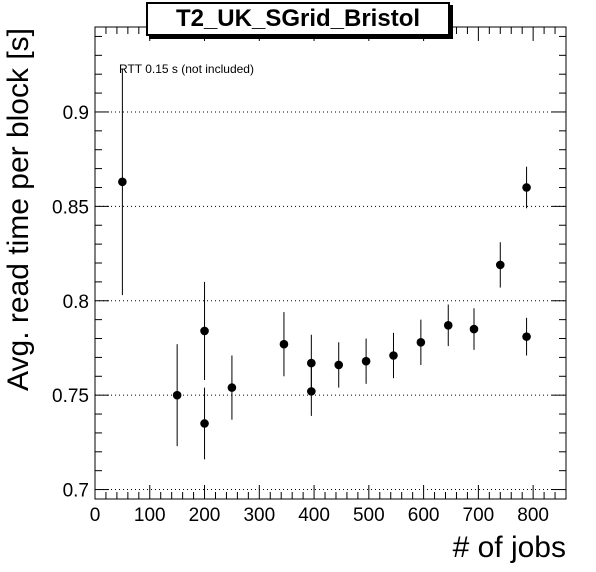  What do you see at coordinates (186, 69) in the screenshot?
I see `rtt-annotation: RTT 0.15 s (not included)` at bounding box center [186, 69].